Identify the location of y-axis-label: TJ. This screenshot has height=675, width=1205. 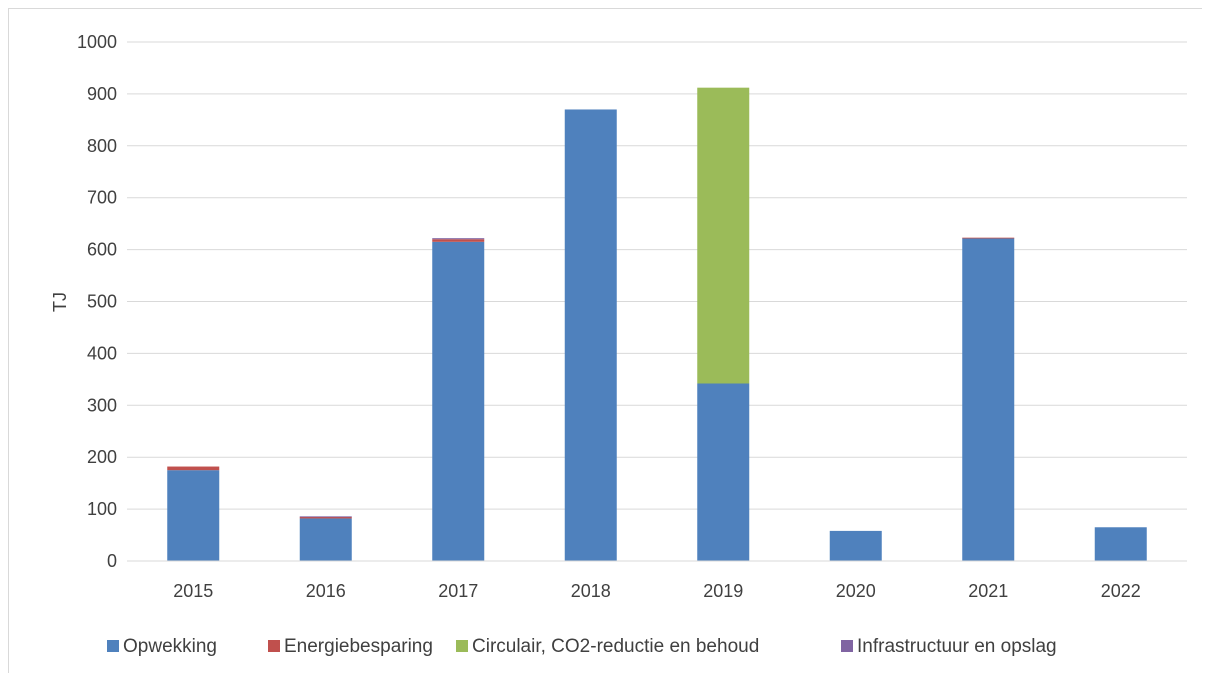
(60, 302).